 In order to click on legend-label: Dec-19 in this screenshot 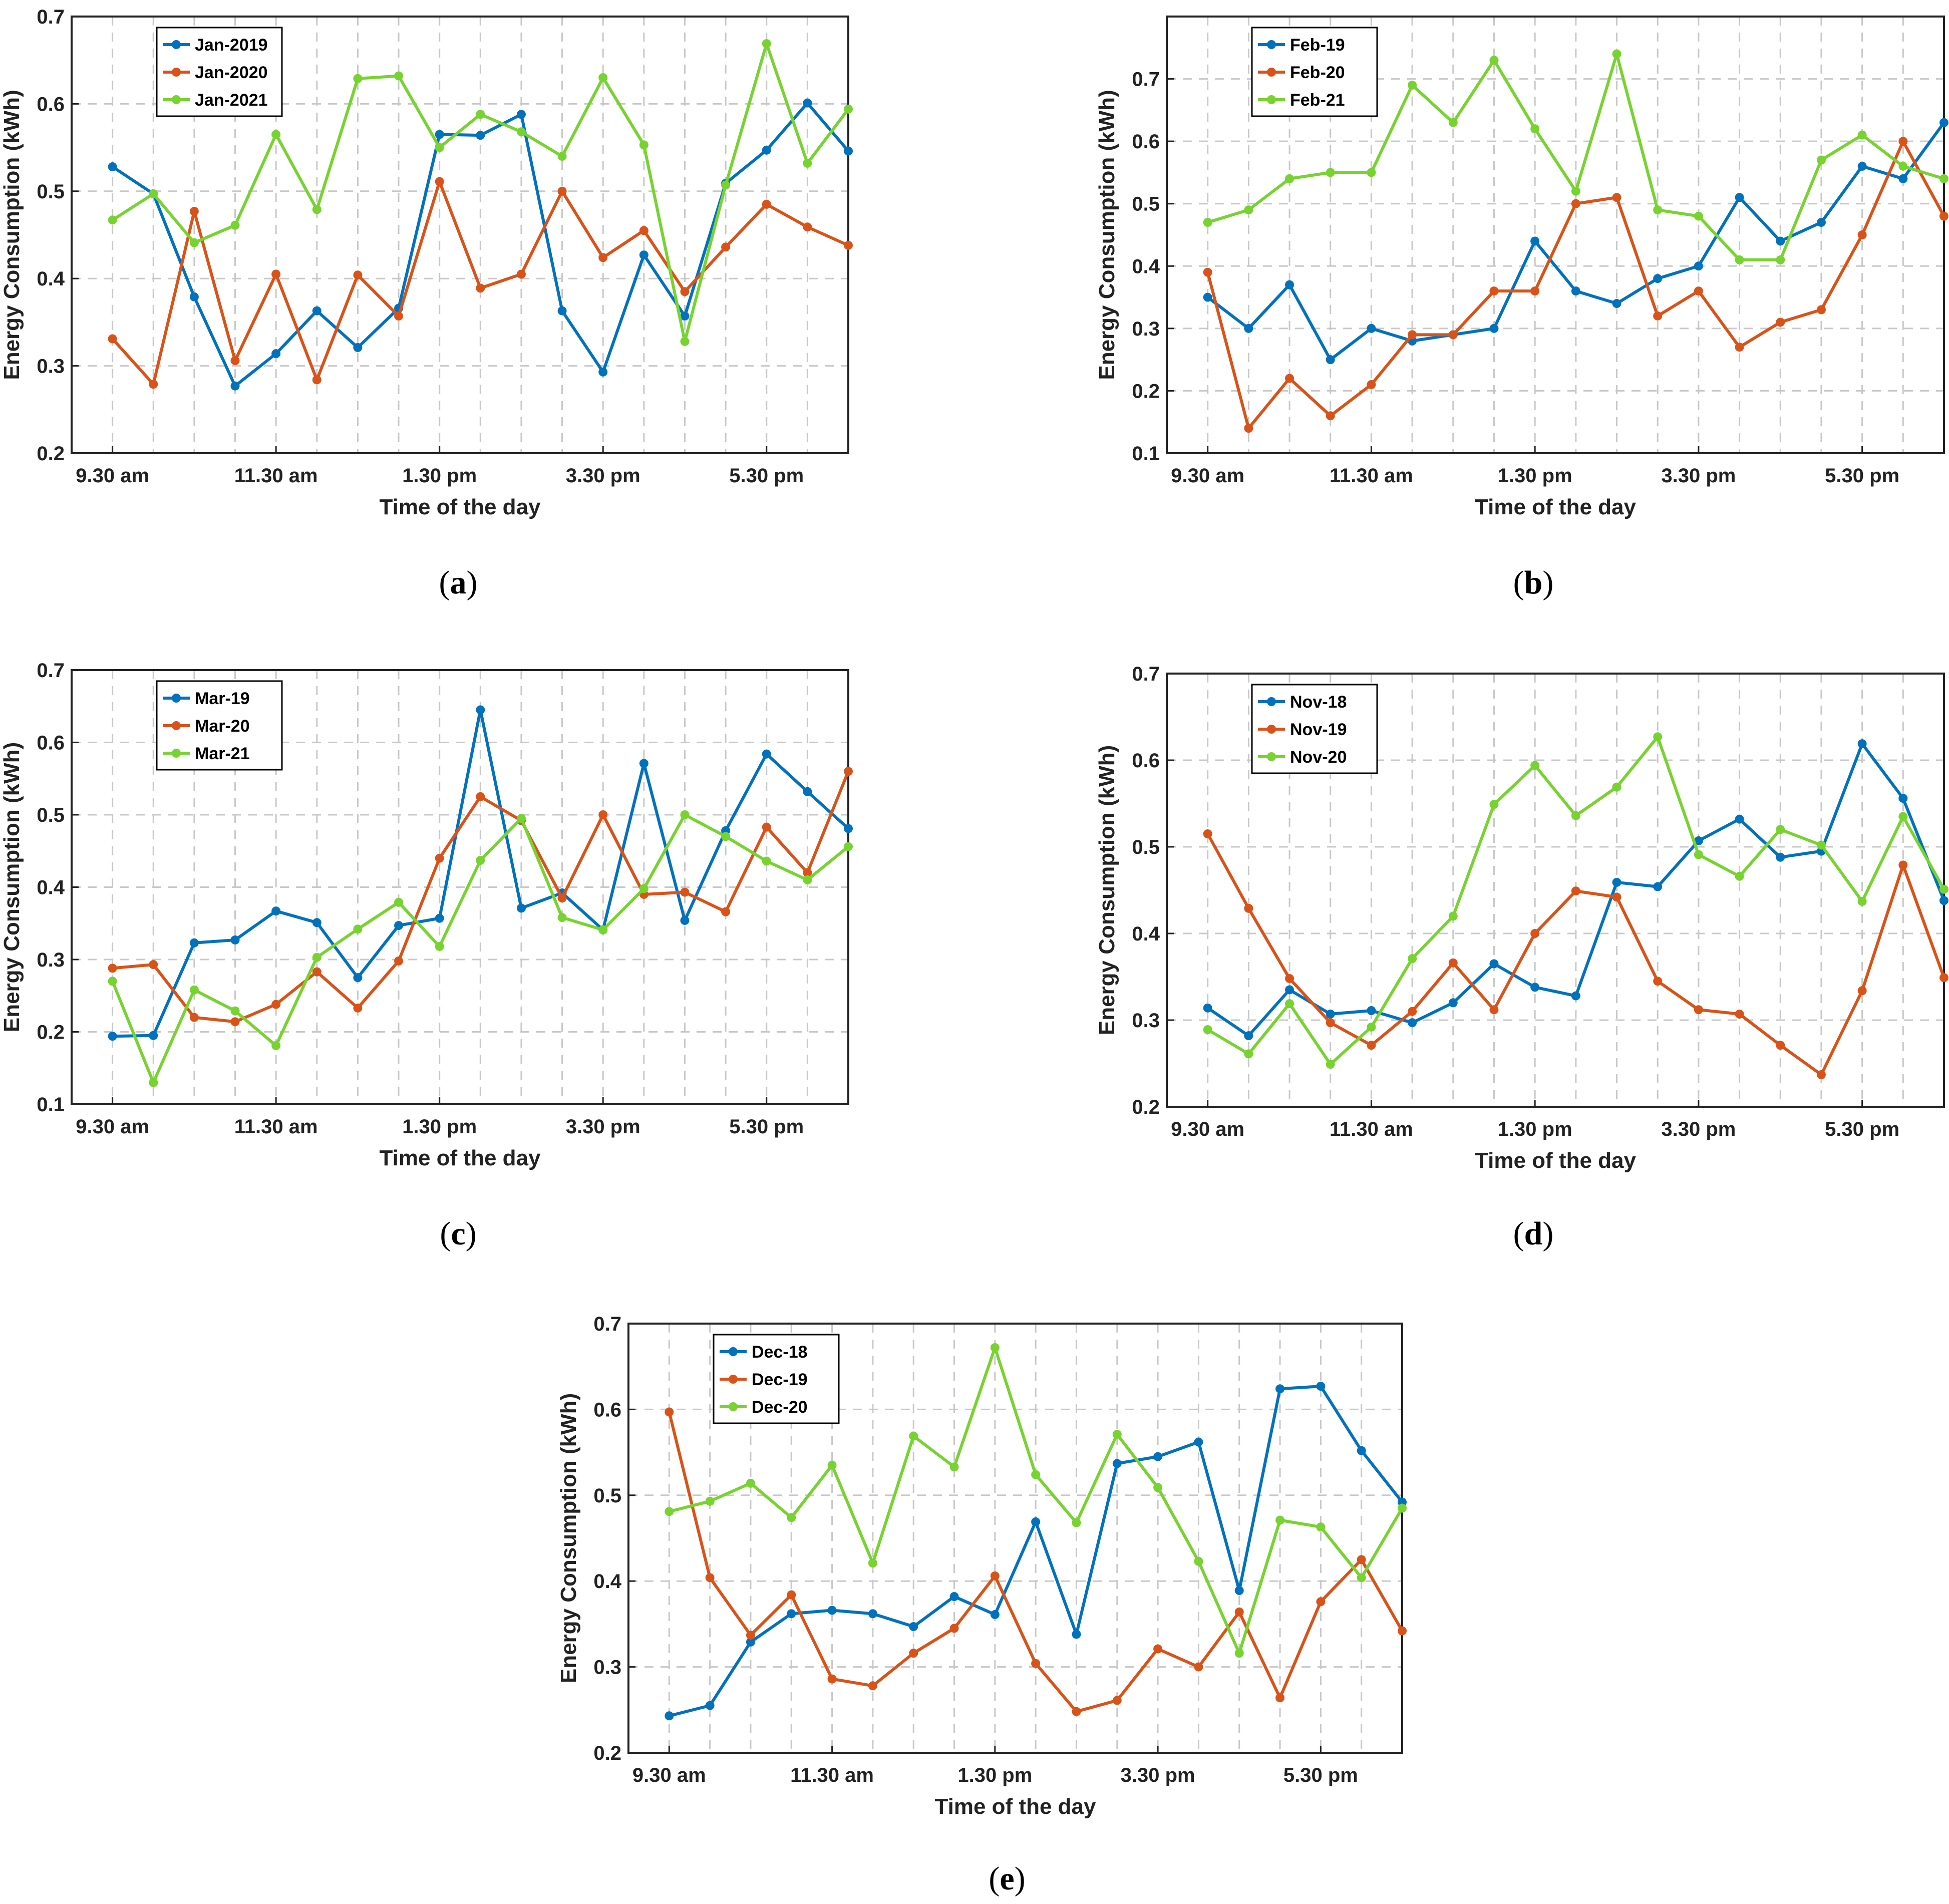, I will do `click(780, 1379)`.